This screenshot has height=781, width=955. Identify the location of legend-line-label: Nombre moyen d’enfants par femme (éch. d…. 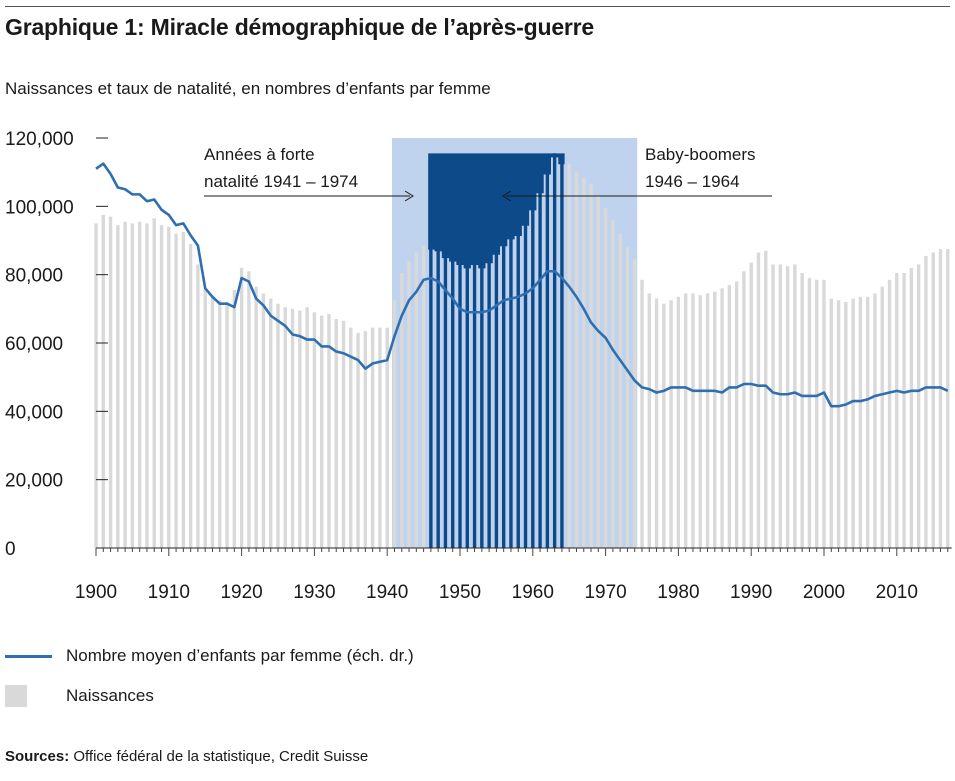
(240, 655).